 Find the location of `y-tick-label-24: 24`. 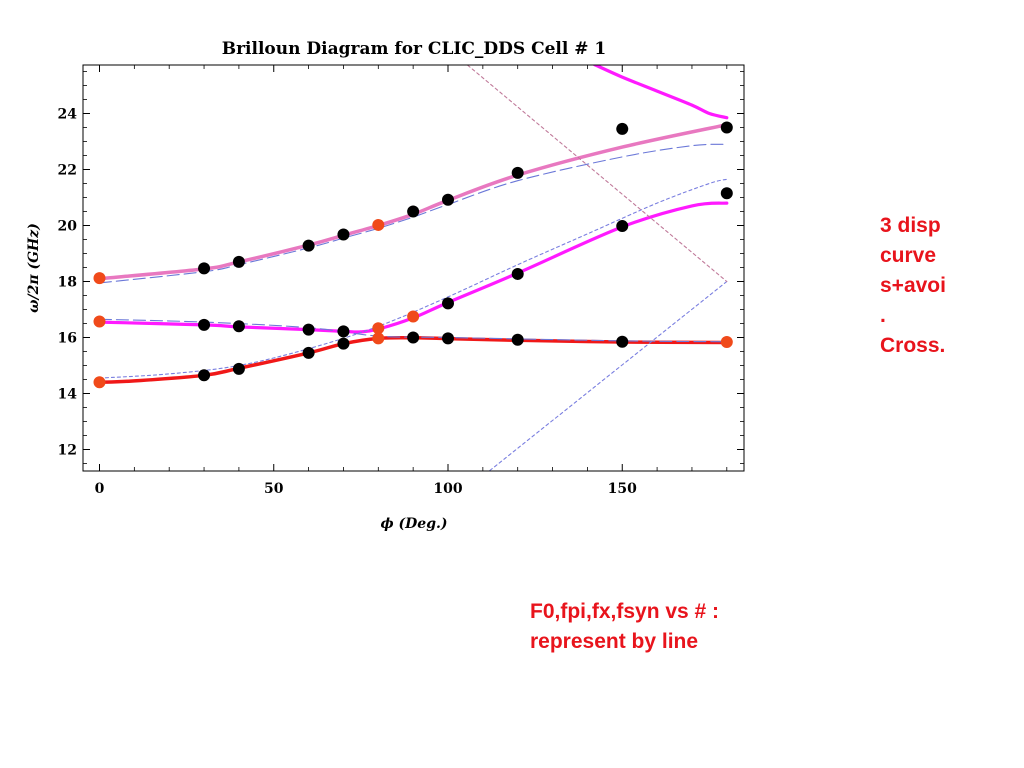

y-tick-label-24: 24 is located at coordinates (68, 115).